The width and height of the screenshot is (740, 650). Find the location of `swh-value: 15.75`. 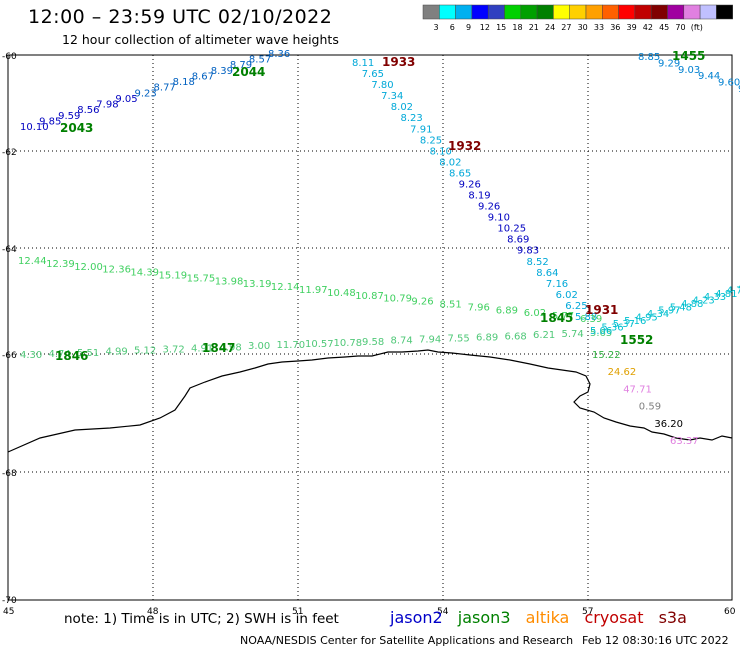

swh-value: 15.75 is located at coordinates (201, 278).